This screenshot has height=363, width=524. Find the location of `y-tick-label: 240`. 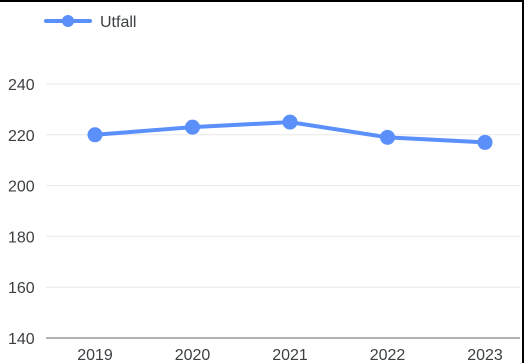

y-tick-label: 240 is located at coordinates (21, 85).